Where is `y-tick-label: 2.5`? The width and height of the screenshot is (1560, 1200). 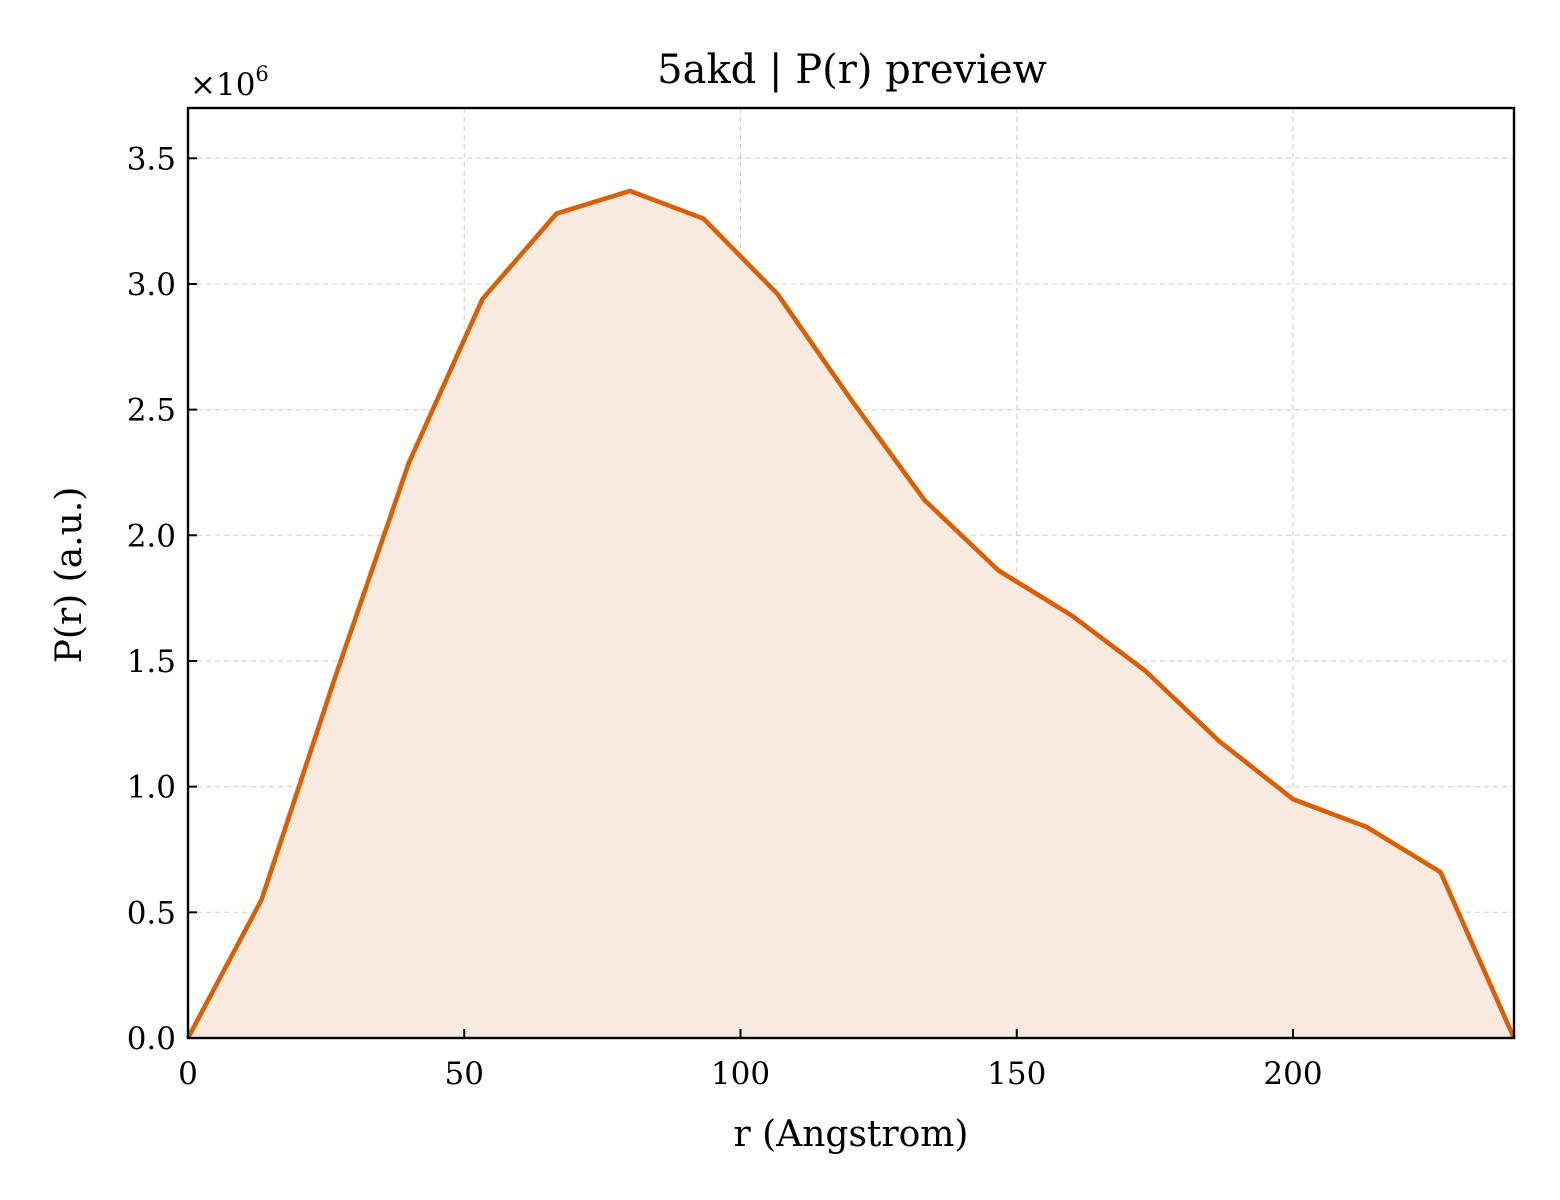
y-tick-label: 2.5 is located at coordinates (151, 411).